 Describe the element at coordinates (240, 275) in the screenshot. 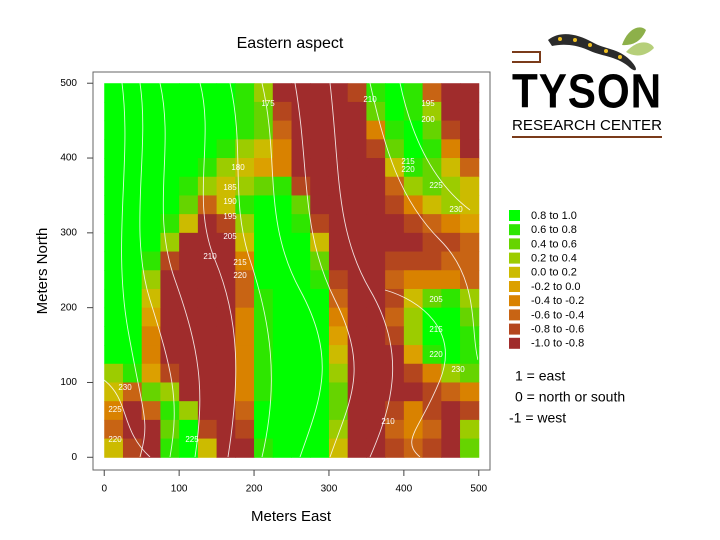

I see `contour-label: 220` at that location.